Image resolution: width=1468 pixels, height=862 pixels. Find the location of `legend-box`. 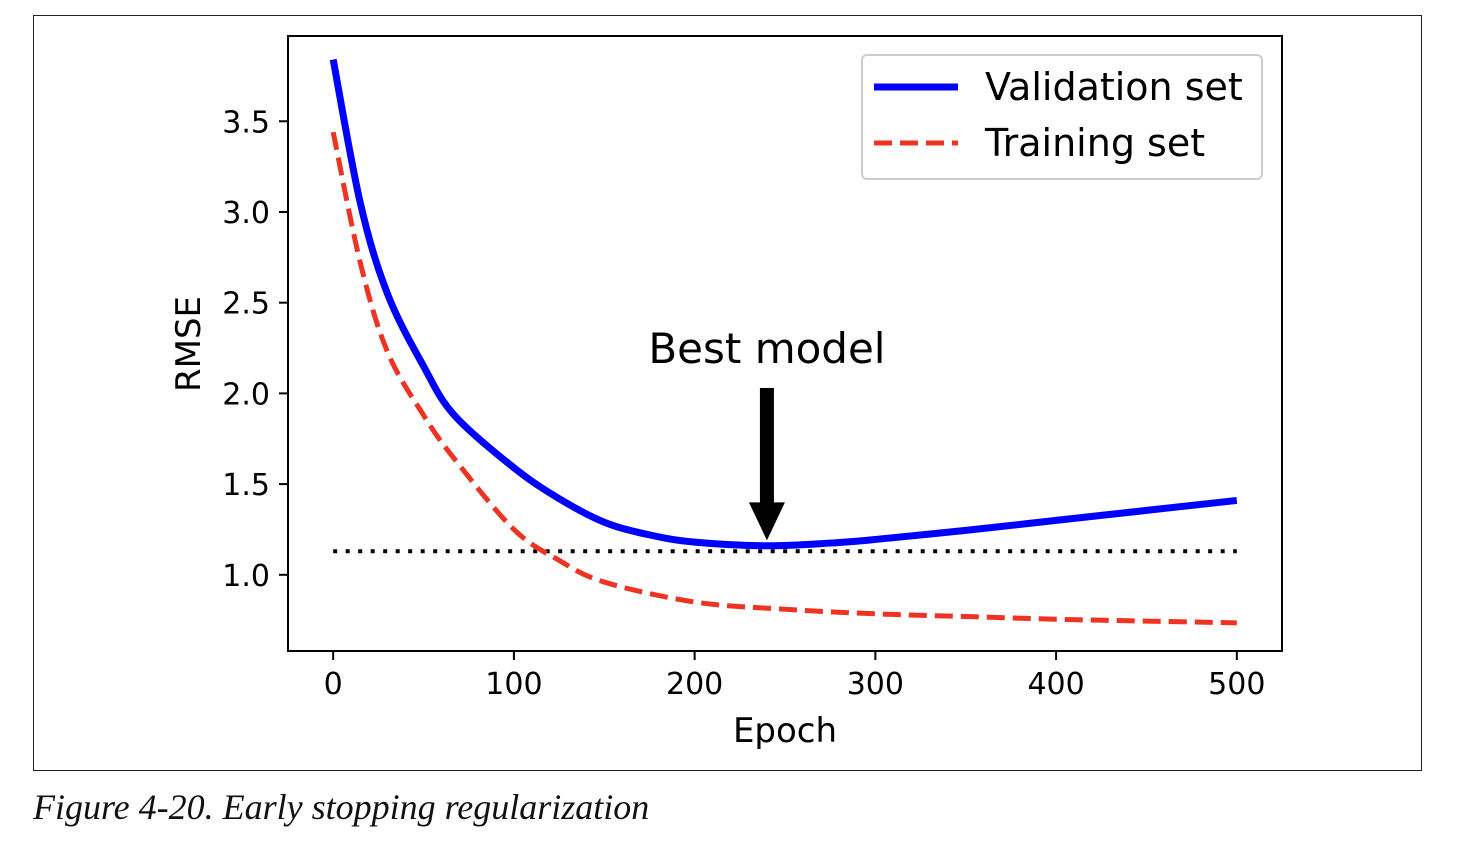

legend-box is located at coordinates (1062, 117).